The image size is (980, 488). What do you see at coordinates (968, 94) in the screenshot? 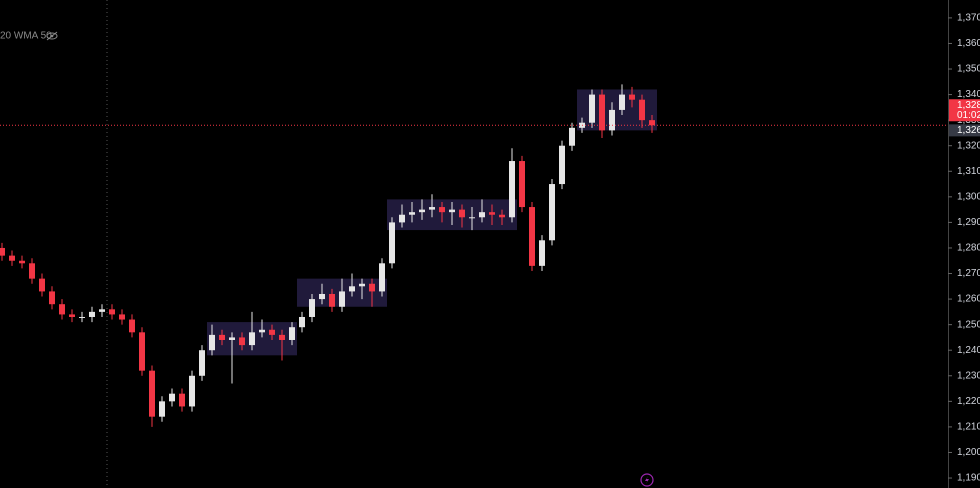
I see `y-tick-label: 1,340` at bounding box center [968, 94].